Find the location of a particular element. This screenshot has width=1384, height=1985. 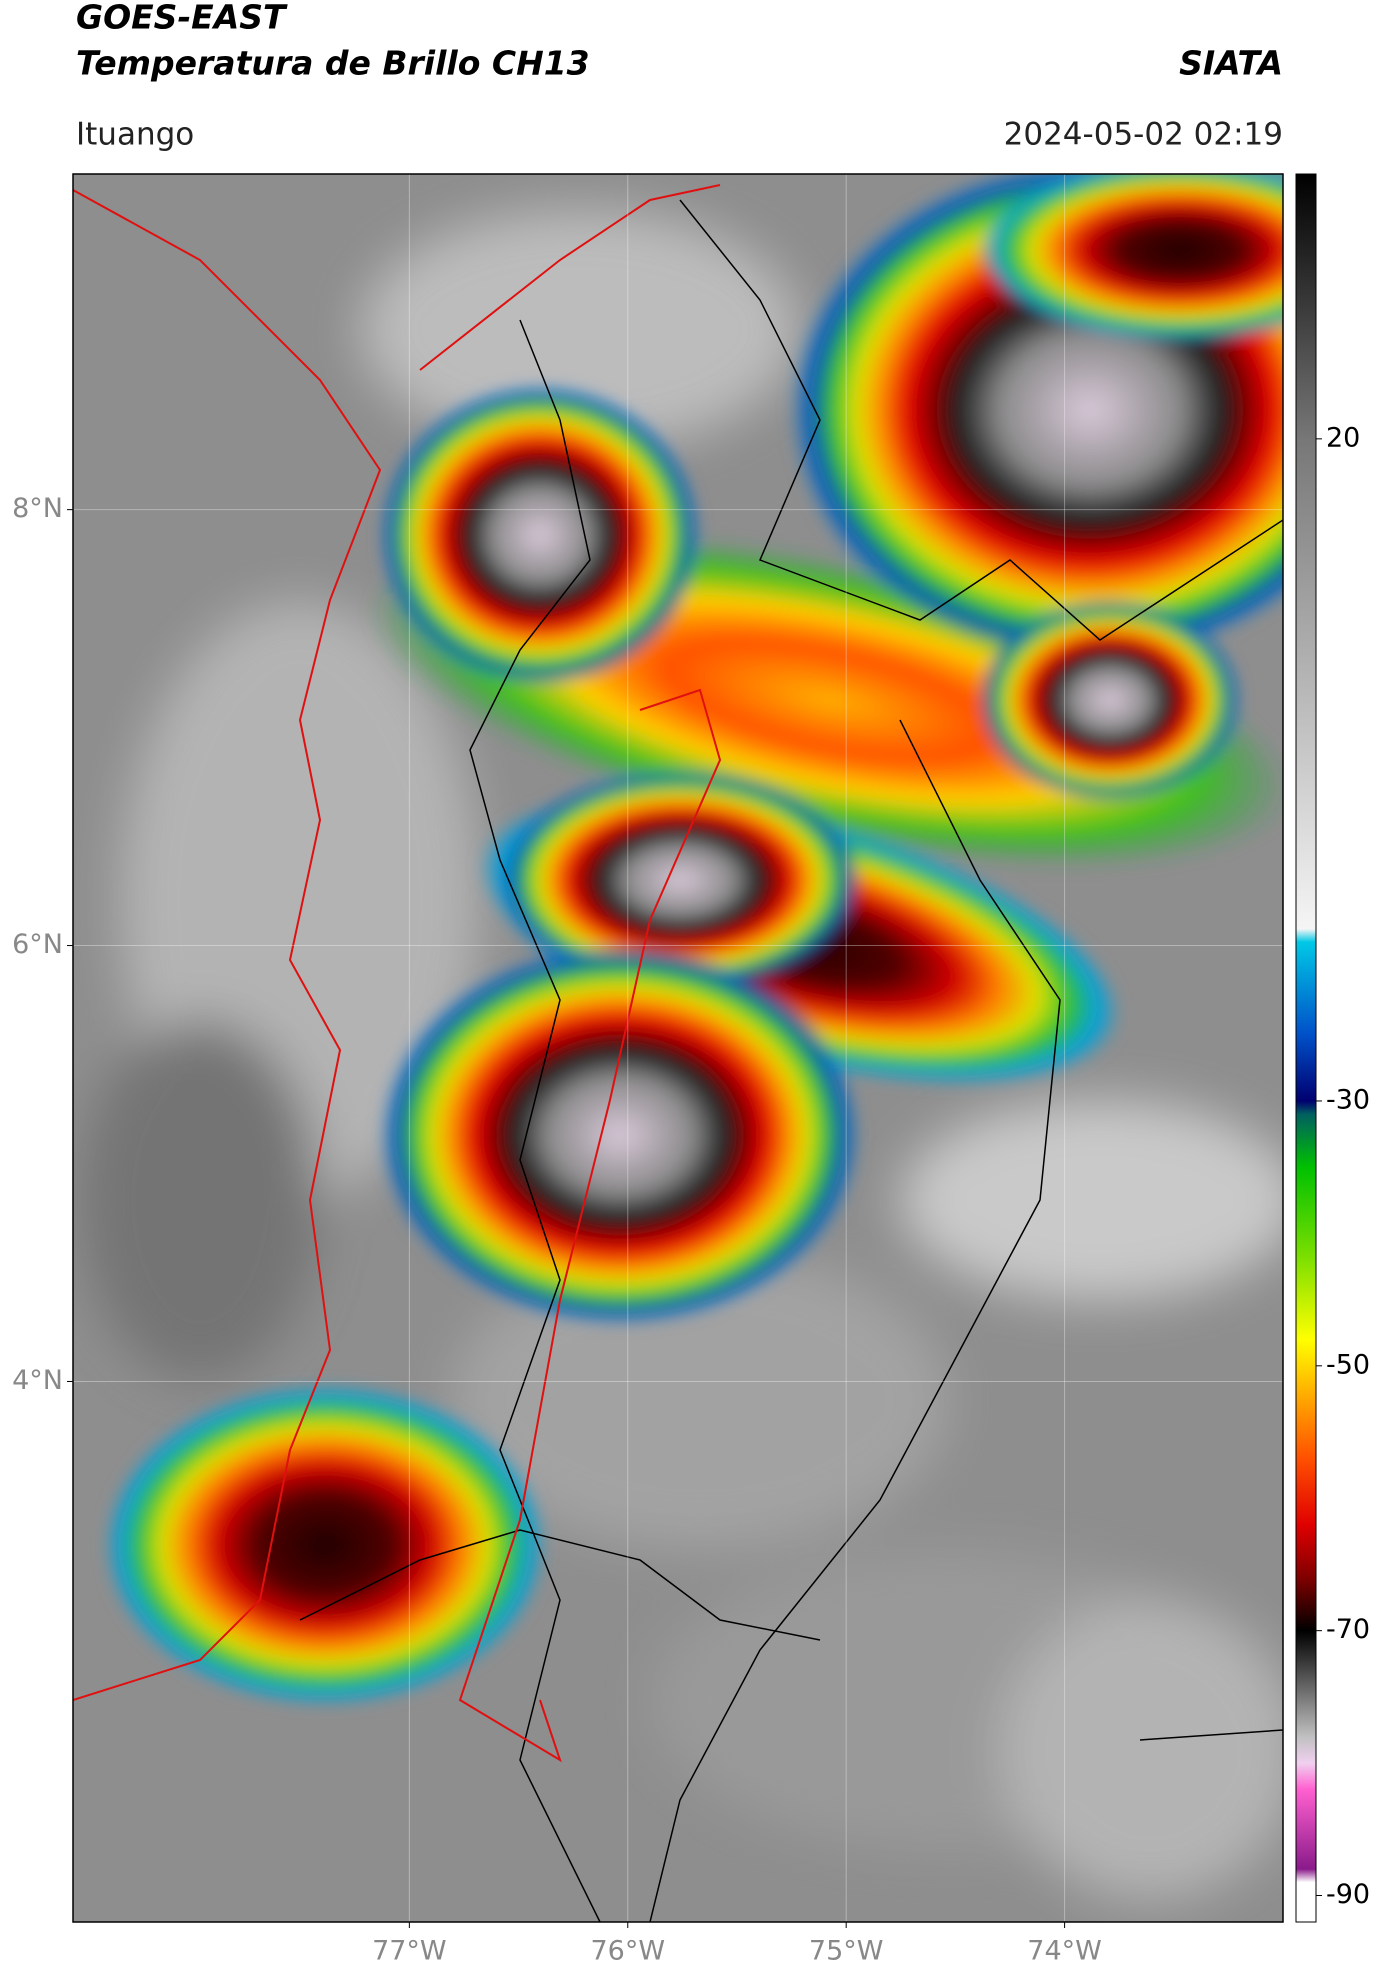

x-tick-label: 76°W is located at coordinates (627, 1951).